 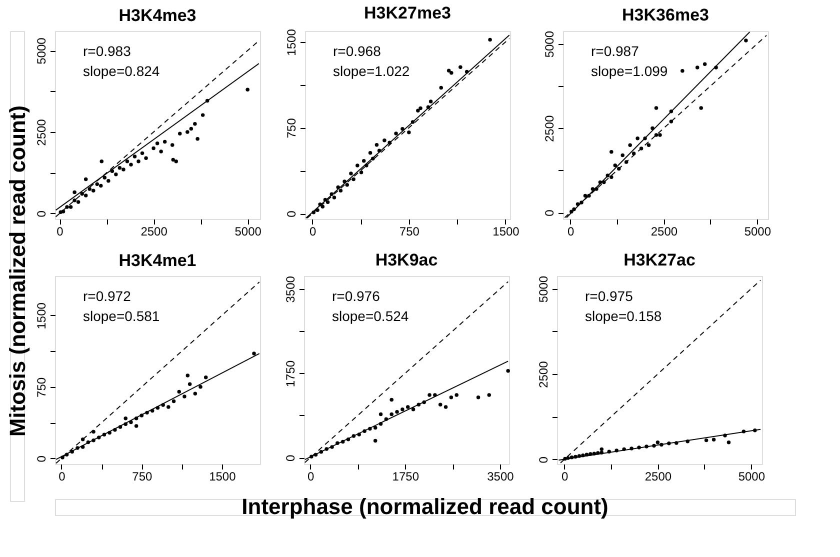 What do you see at coordinates (409, 231) in the screenshot?
I see `x-tick-label: 750` at bounding box center [409, 231].